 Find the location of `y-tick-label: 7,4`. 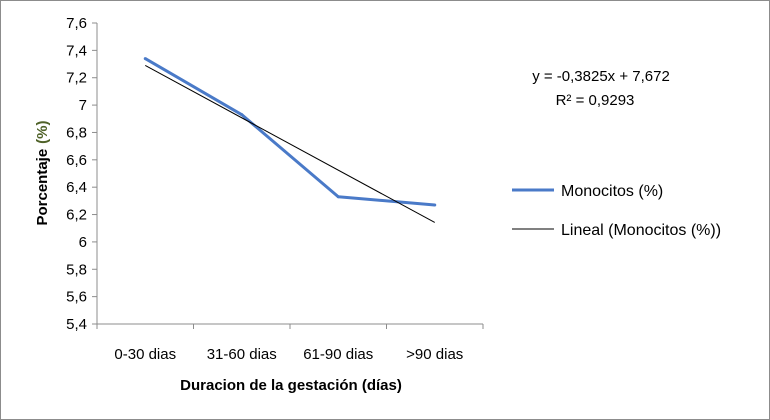

y-tick-label: 7,4 is located at coordinates (76, 50).